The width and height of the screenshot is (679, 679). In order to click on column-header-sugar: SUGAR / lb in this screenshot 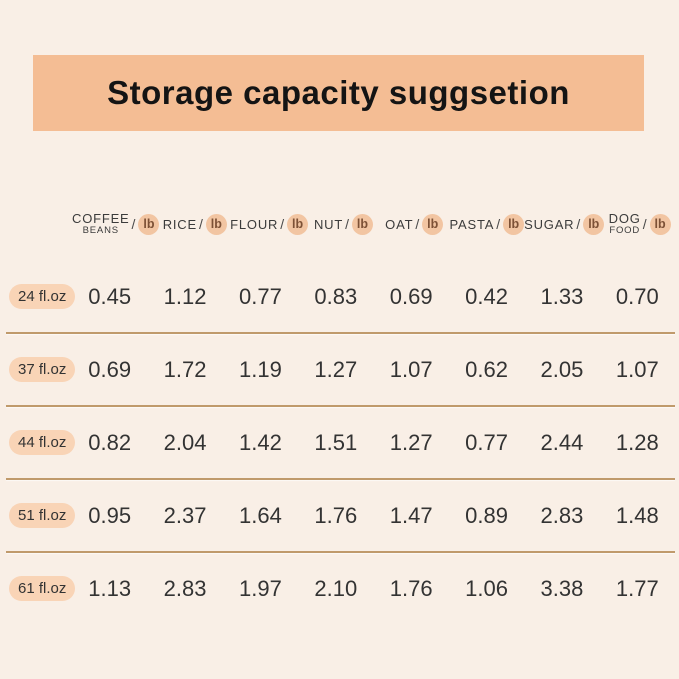, I will do `click(564, 224)`.